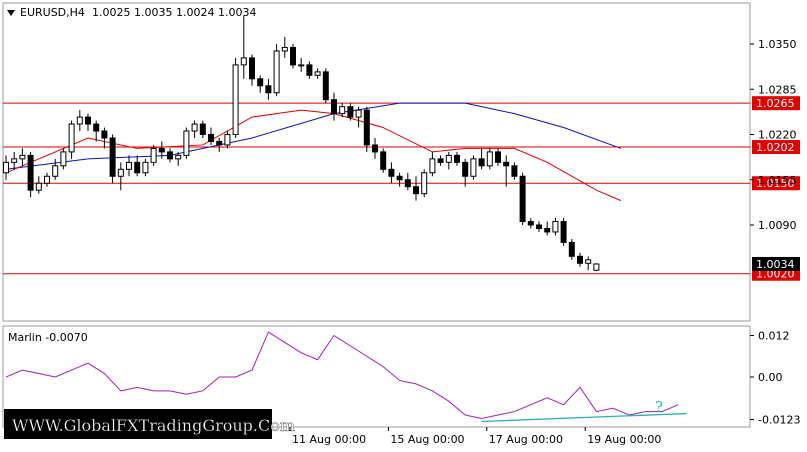 The width and height of the screenshot is (807, 452). I want to click on level-label: 1.0202, so click(775, 147).